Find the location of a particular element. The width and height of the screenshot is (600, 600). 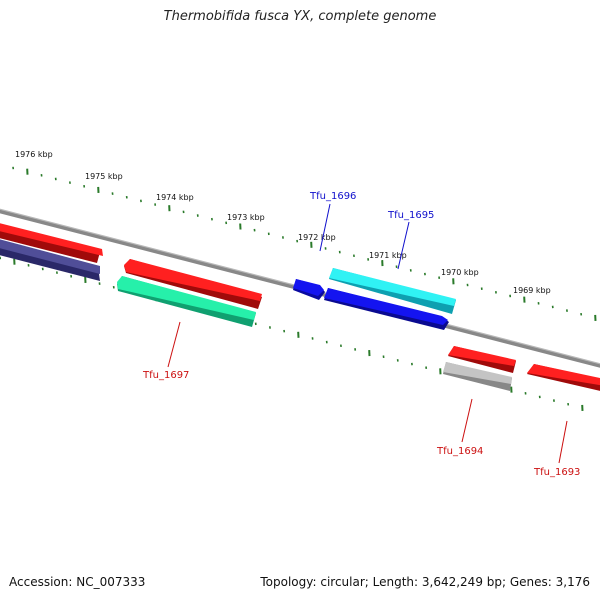

ruler-label-1974: 1974 kbp is located at coordinates (175, 197).